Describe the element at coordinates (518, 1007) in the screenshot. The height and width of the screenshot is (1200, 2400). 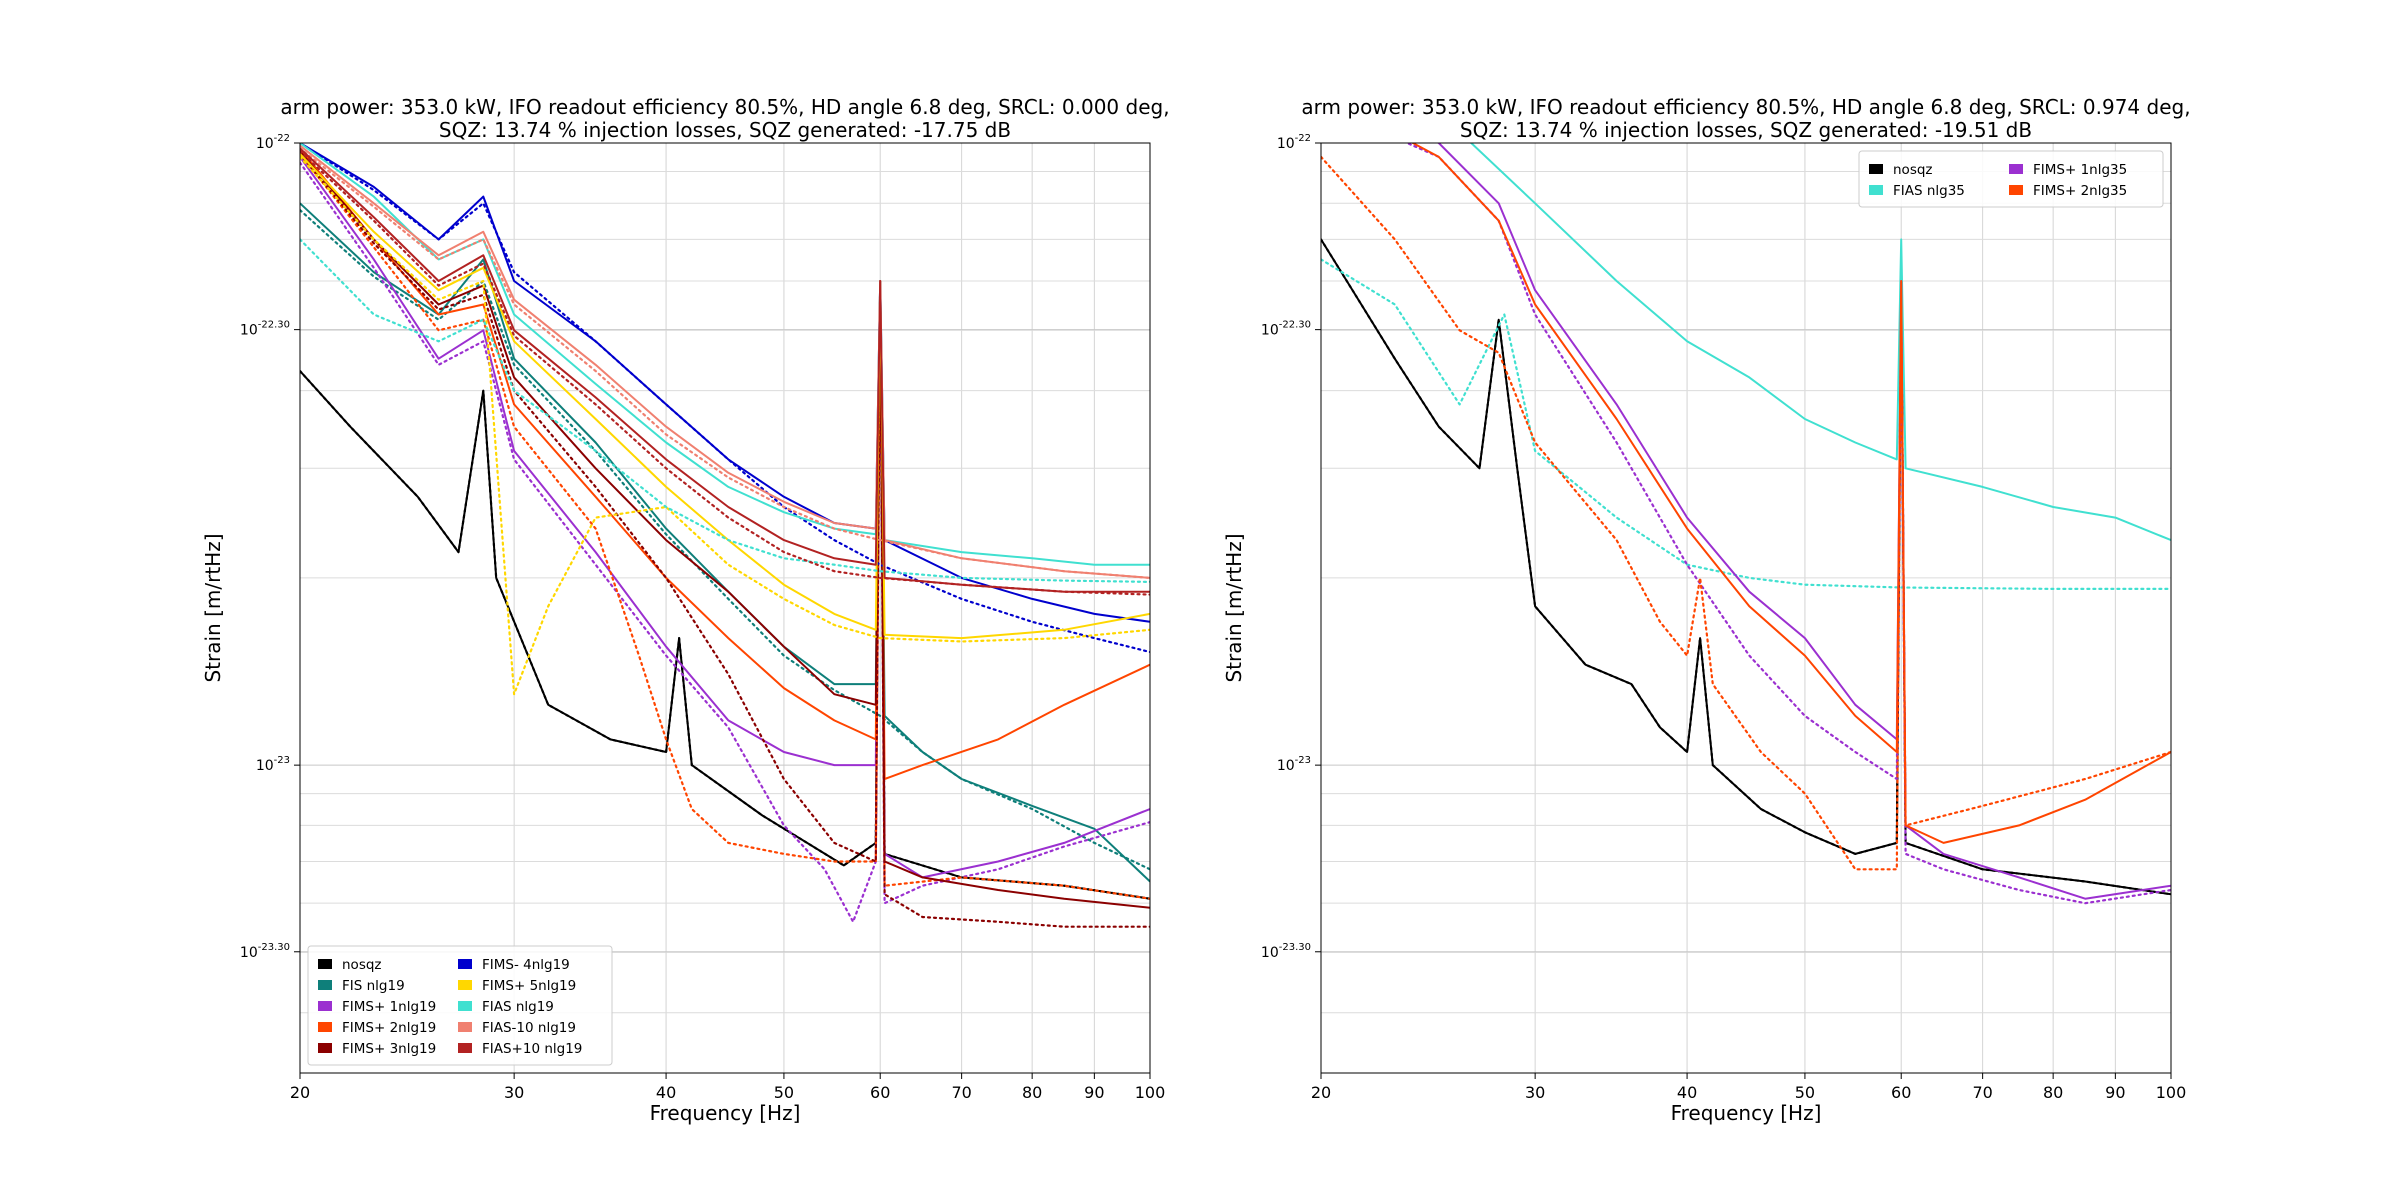
I see `legend-label: FIAS nlg19` at that location.